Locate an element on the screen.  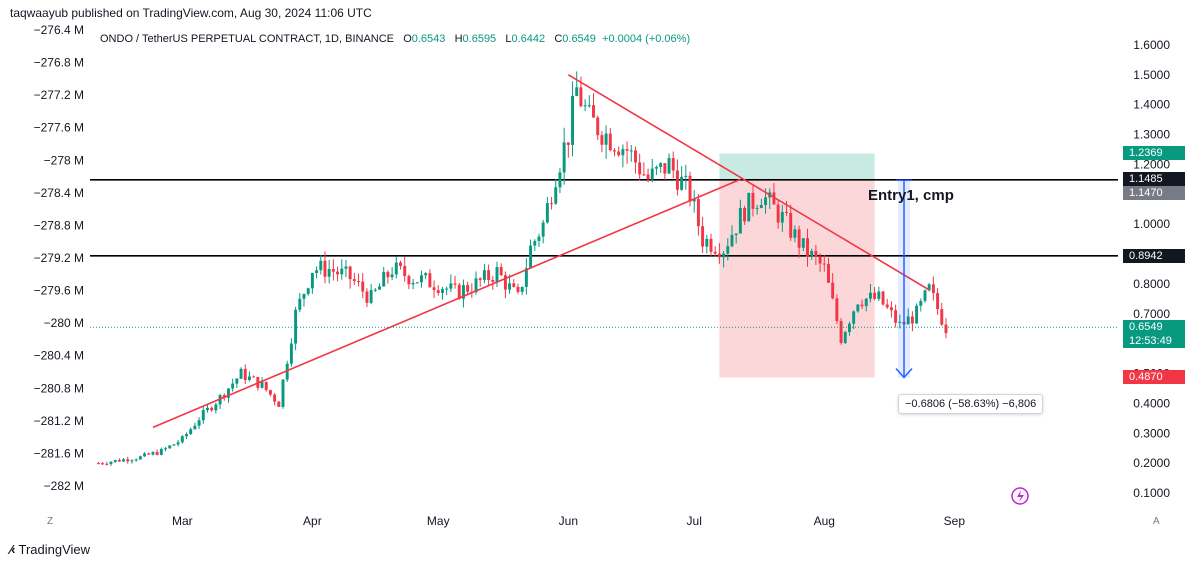
left-axis-tick: −276.8 M is located at coordinates (59, 63).